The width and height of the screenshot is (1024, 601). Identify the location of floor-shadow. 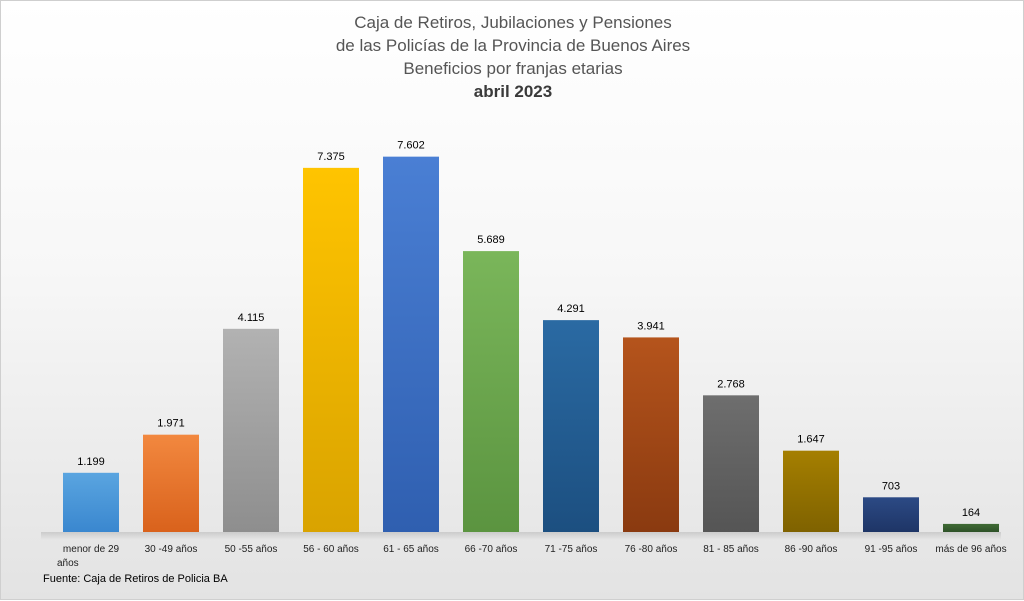
(521, 536).